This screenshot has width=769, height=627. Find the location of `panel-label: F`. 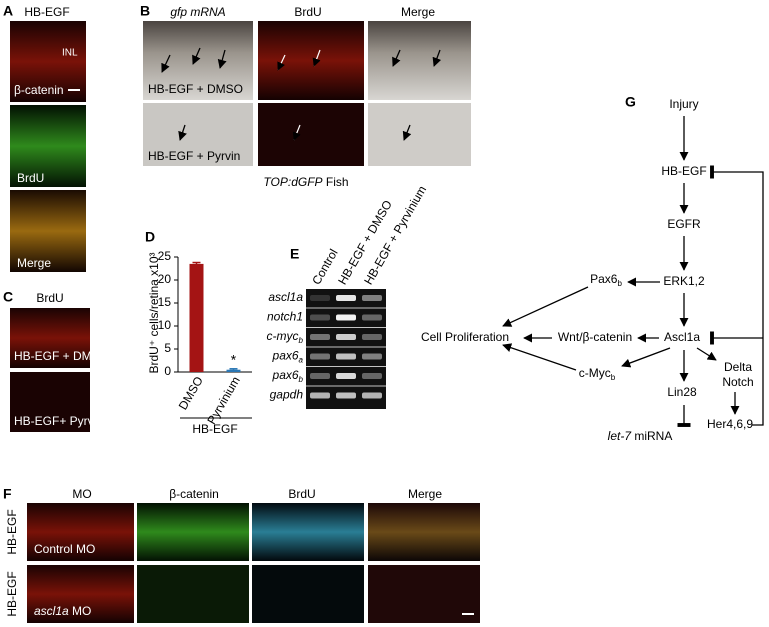

panel-label: F is located at coordinates (7, 494).